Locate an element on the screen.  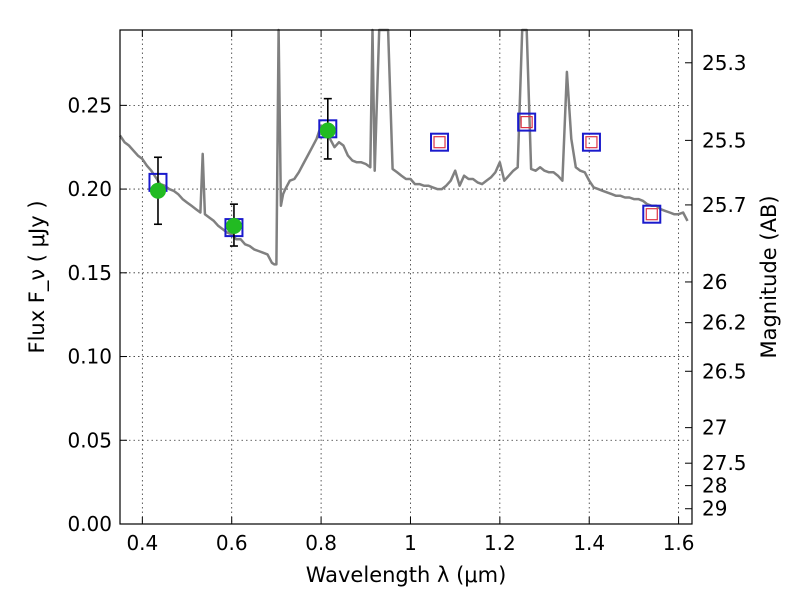
mag-tick-label: 25.3 is located at coordinates (724, 63).